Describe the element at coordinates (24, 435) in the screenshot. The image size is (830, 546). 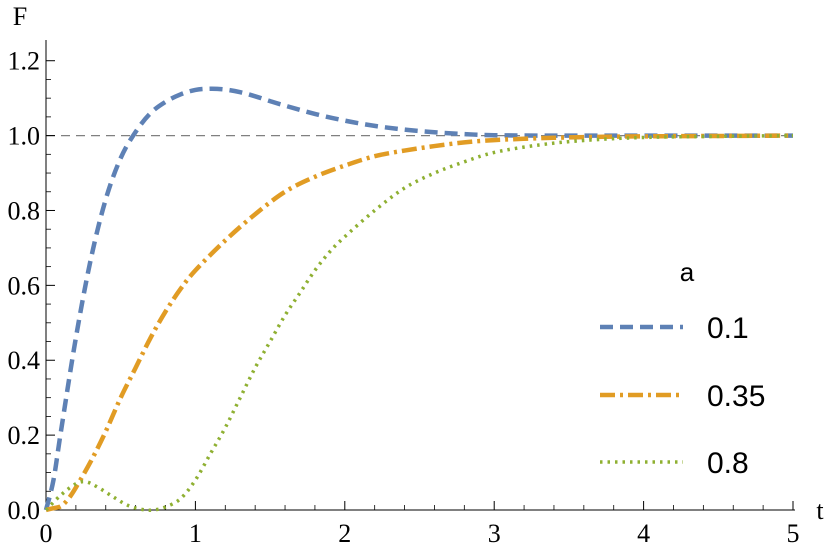
I see `y-tick-label: 0.2` at that location.